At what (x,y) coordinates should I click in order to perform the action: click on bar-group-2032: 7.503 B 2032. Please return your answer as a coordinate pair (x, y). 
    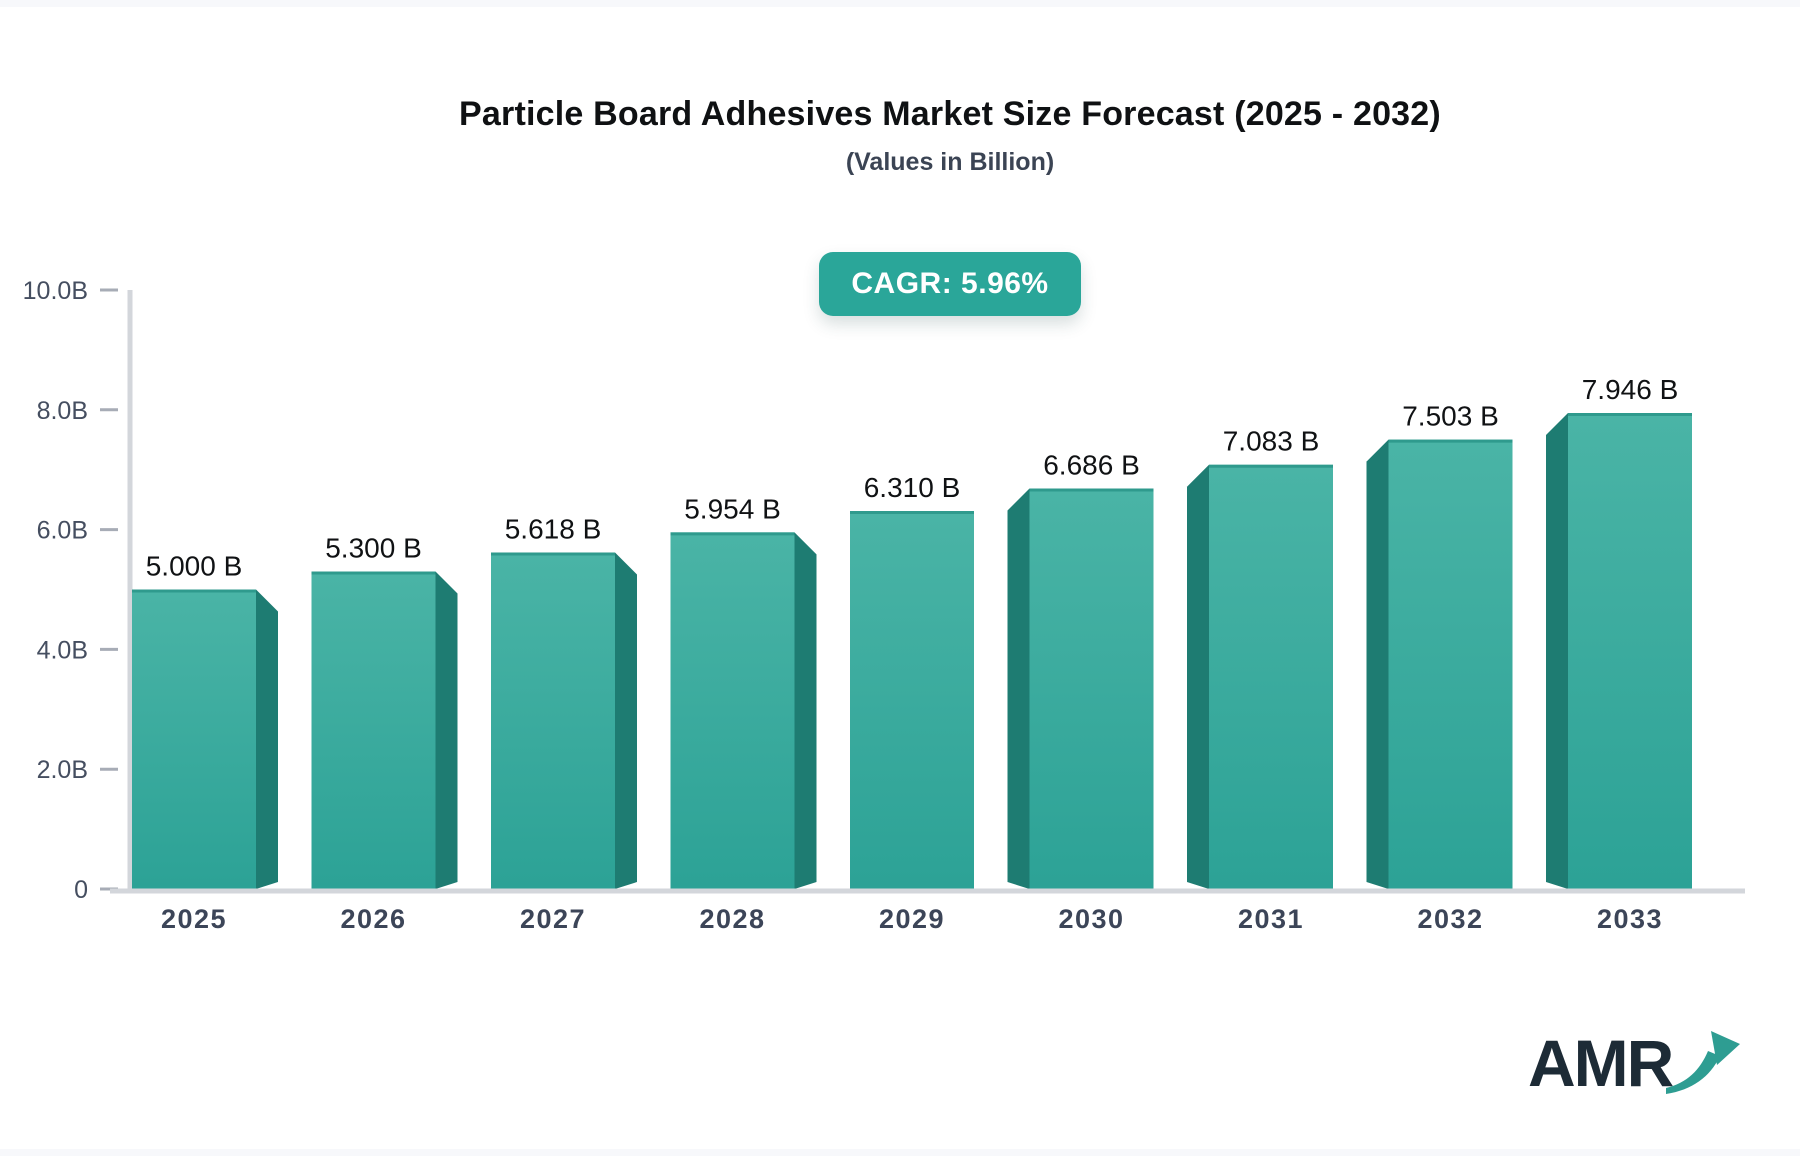
    Looking at the image, I should click on (1439, 667).